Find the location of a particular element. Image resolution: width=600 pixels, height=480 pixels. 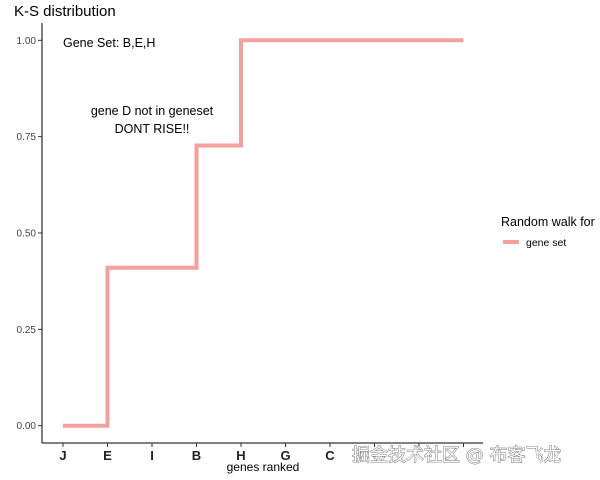

chart-title: K-S distribution is located at coordinates (65, 11).